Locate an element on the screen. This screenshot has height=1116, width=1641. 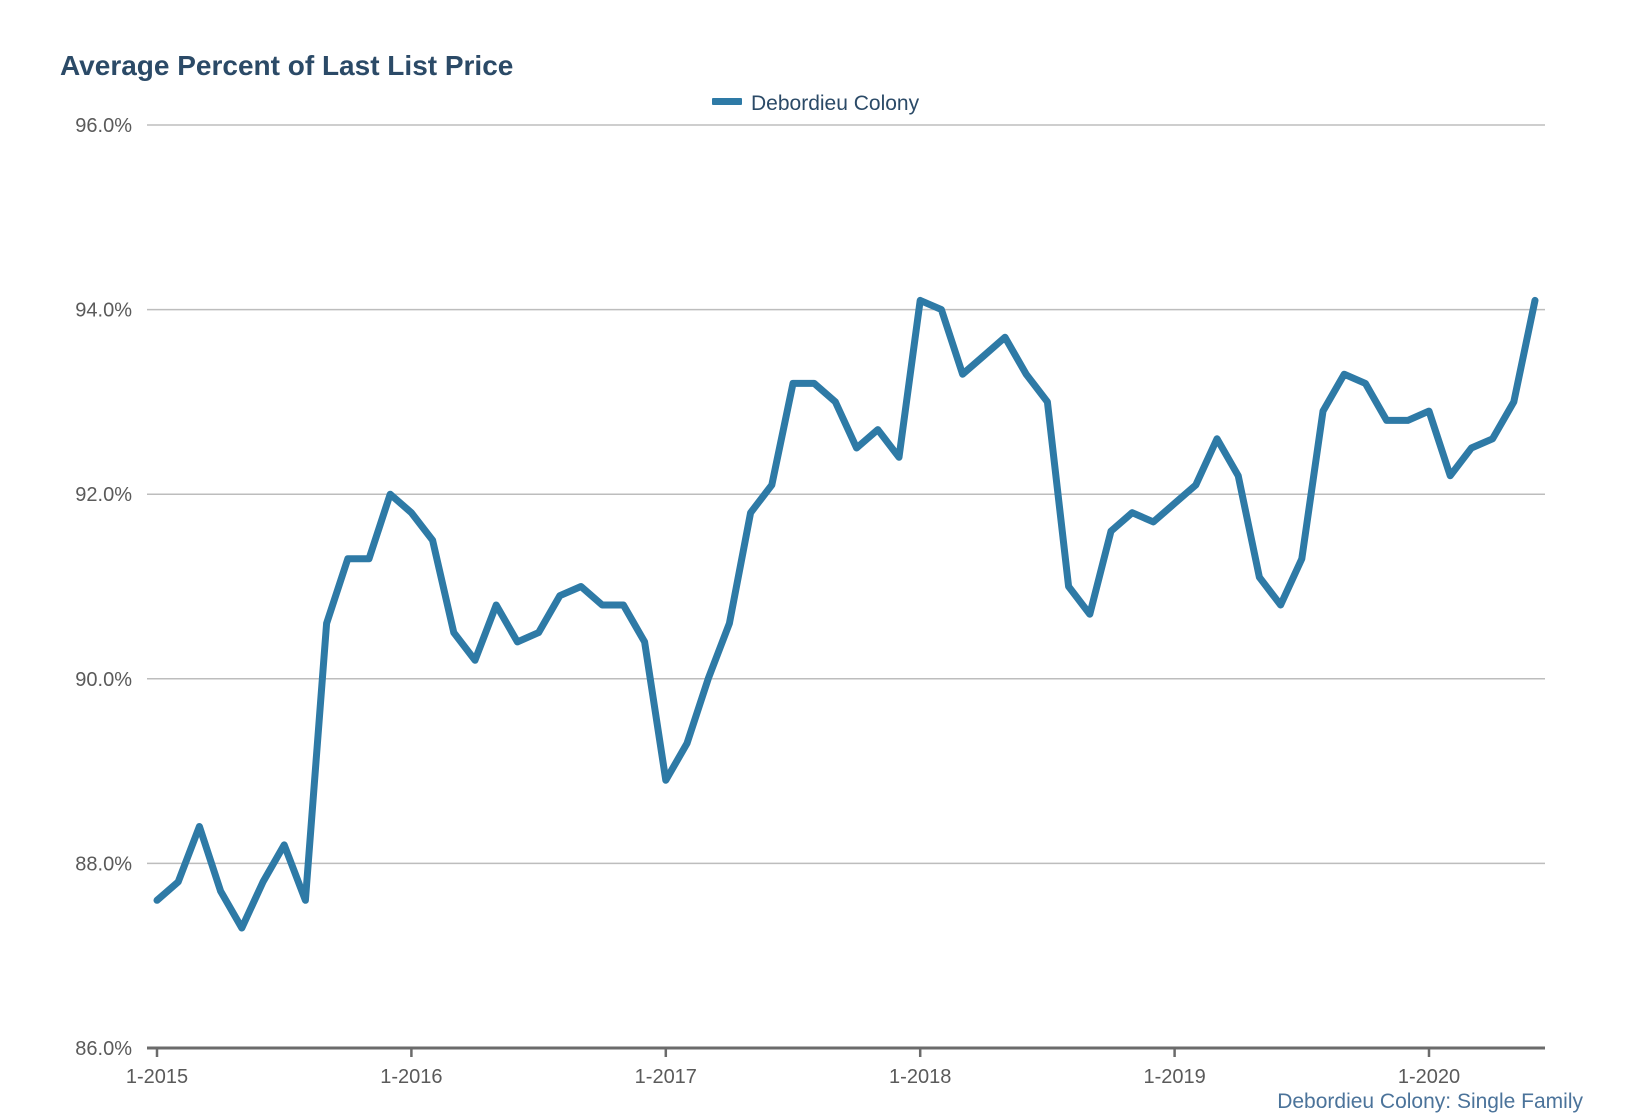
x-tick-label: 1-2018 is located at coordinates (920, 1077).